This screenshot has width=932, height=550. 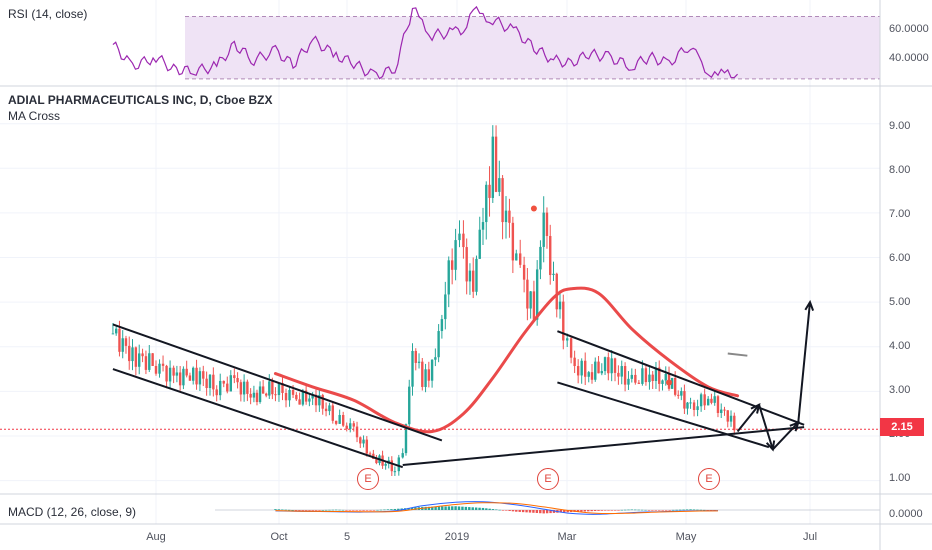 What do you see at coordinates (496, 42) in the screenshot?
I see `rsi-pane` at bounding box center [496, 42].